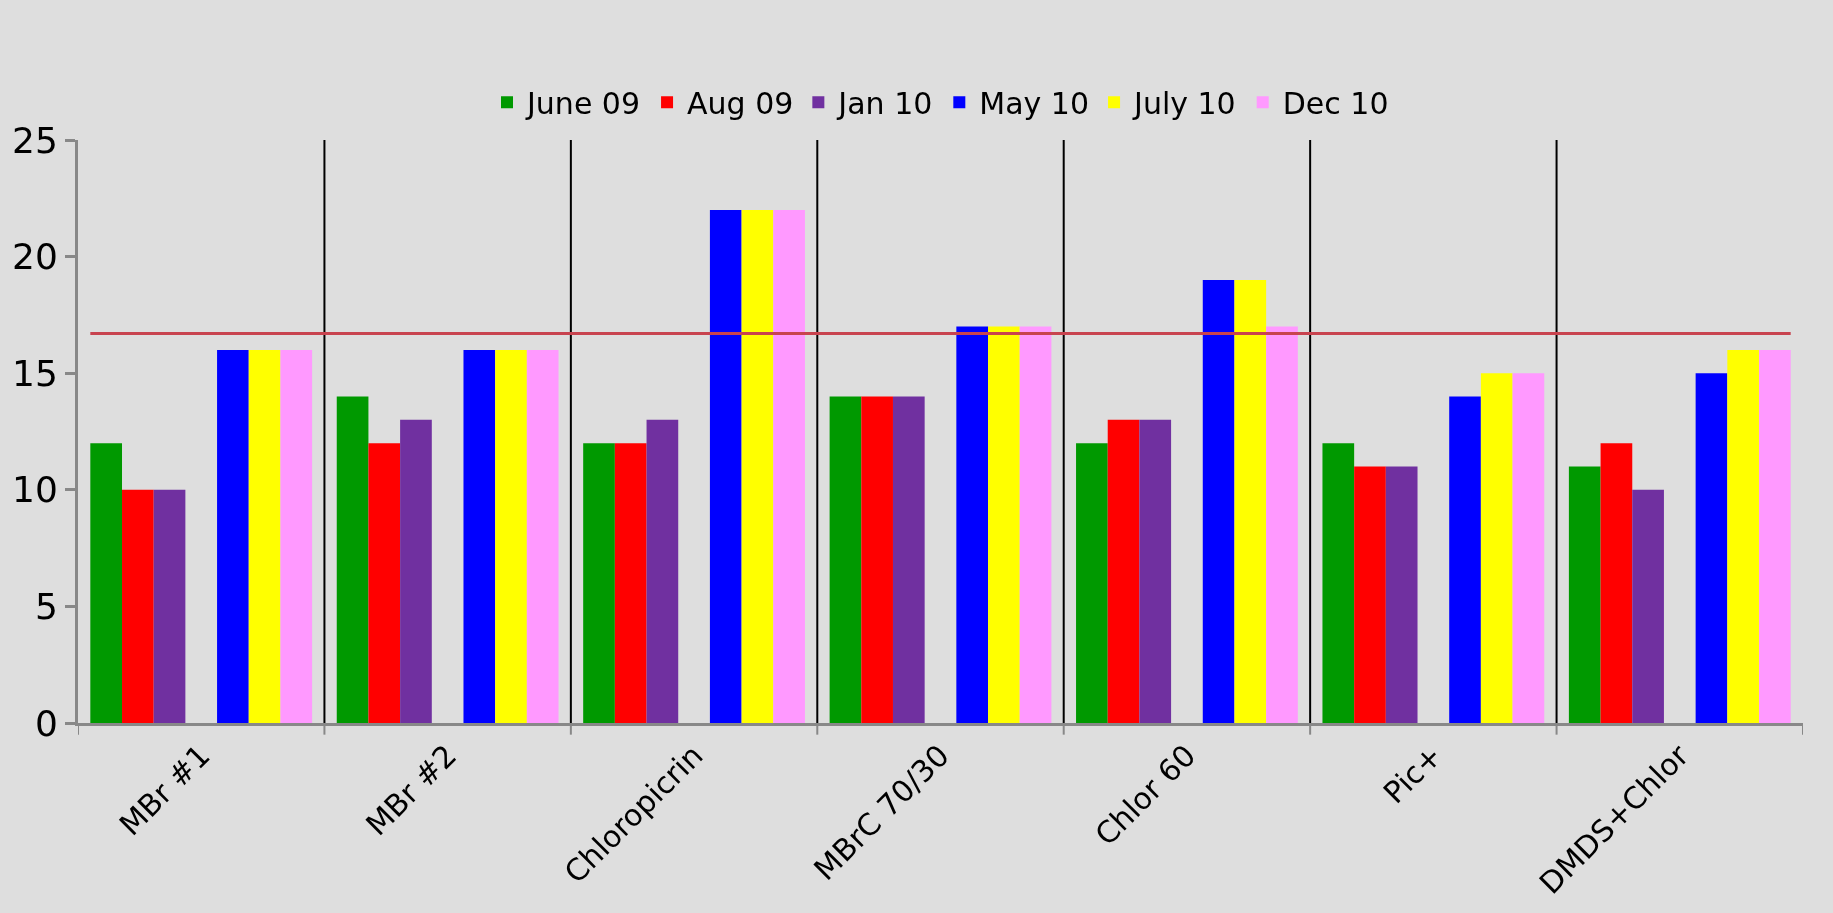 The height and width of the screenshot is (913, 1833). Describe the element at coordinates (34, 490) in the screenshot. I see `y-tick-label: 10` at that location.